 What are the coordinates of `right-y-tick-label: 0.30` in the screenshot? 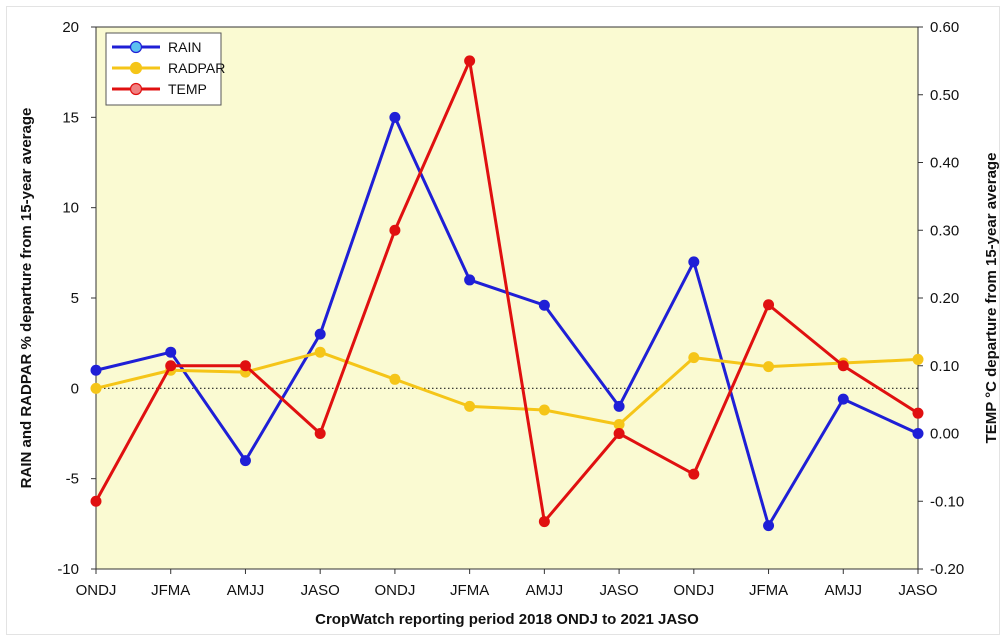 It's located at (944, 230).